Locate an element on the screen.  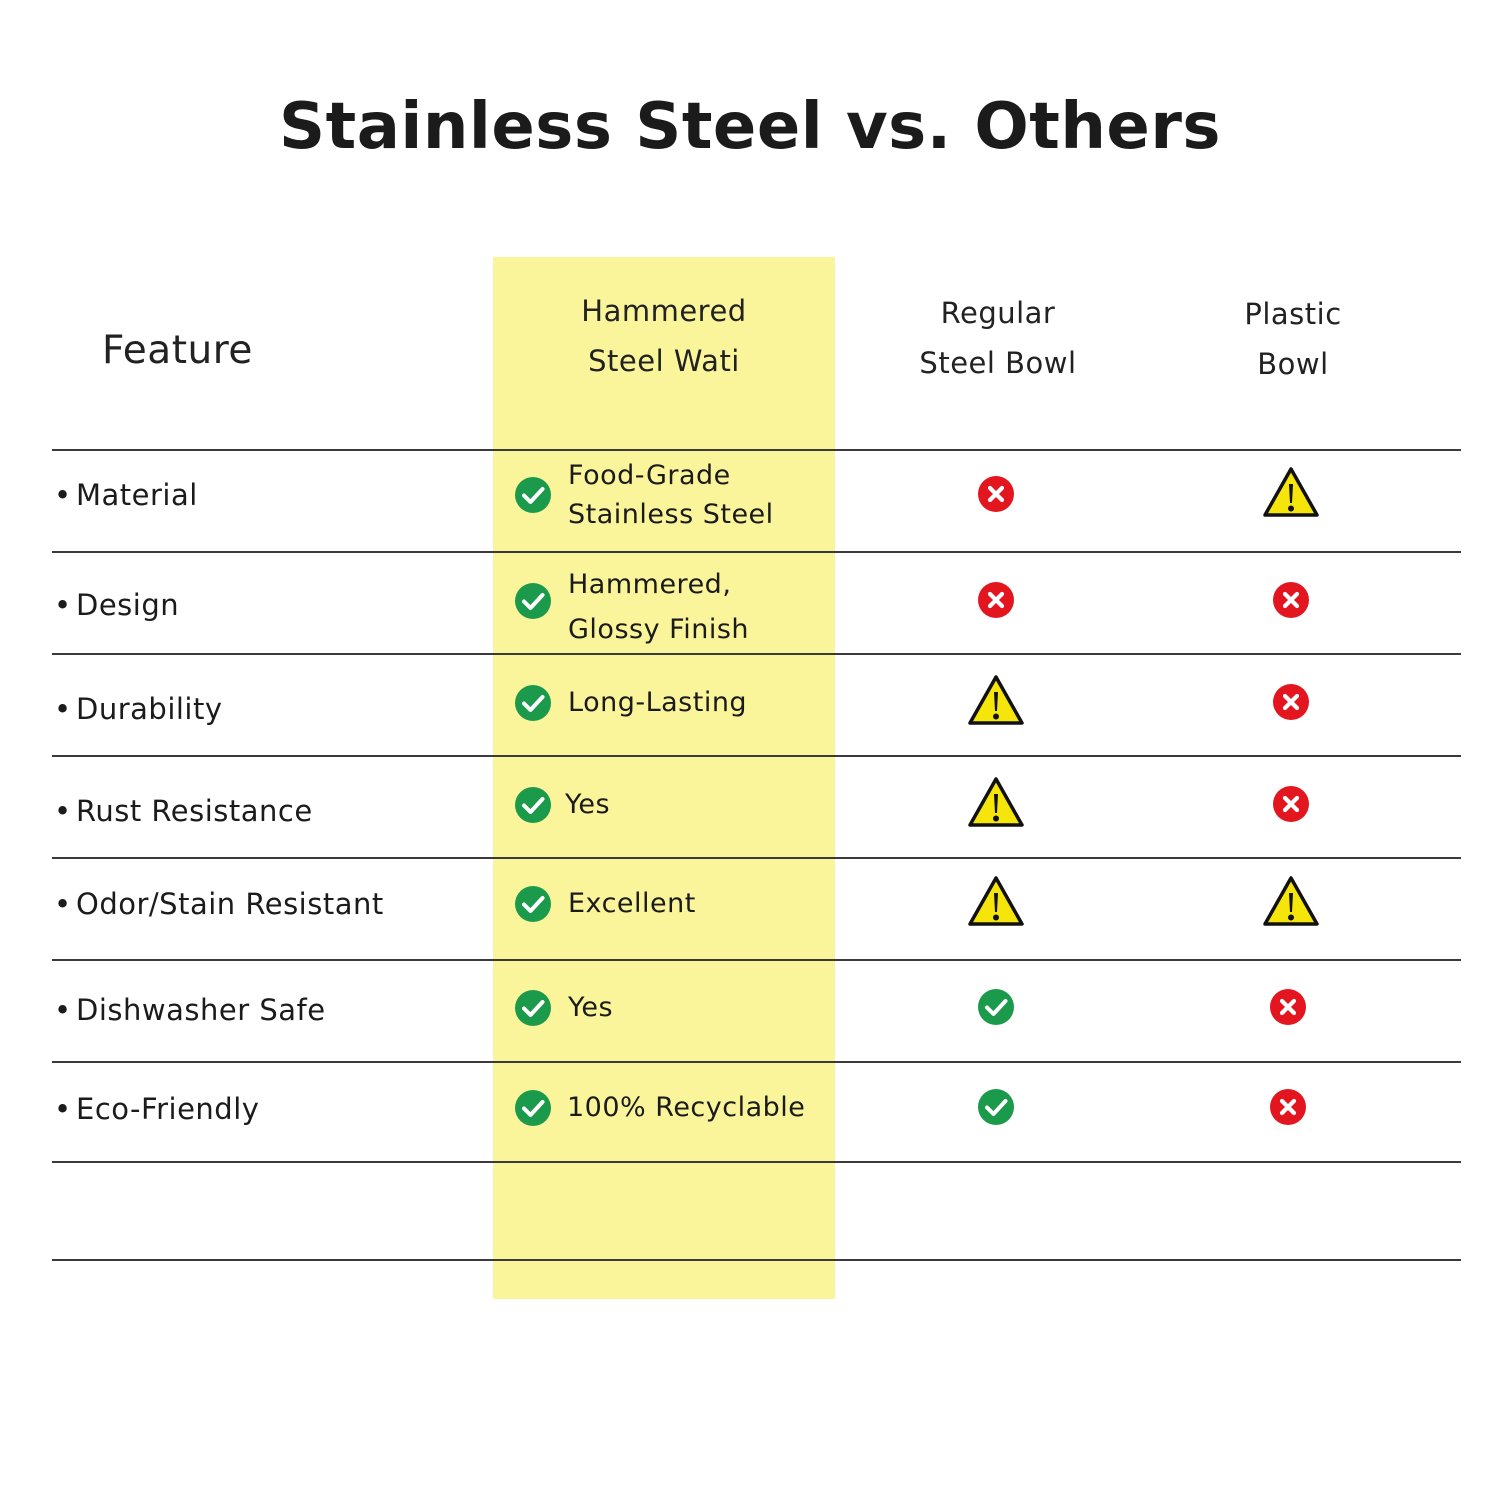
feature-label: • Odor/Stain Resistant is located at coordinates (219, 904).